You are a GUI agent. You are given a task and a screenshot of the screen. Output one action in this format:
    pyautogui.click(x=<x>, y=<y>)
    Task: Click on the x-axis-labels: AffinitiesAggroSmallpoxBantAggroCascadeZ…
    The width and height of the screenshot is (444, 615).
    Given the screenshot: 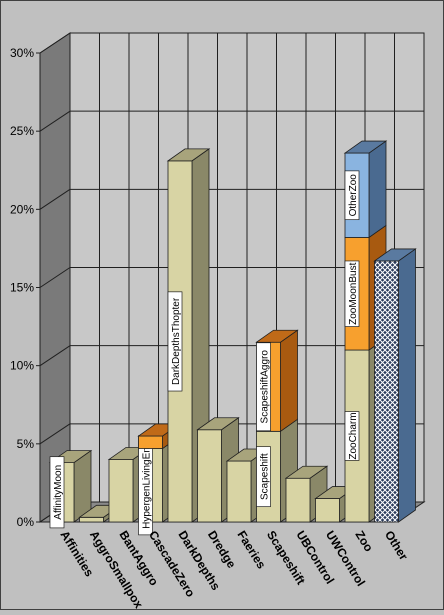 What is the action you would take?
    pyautogui.click(x=234, y=569)
    